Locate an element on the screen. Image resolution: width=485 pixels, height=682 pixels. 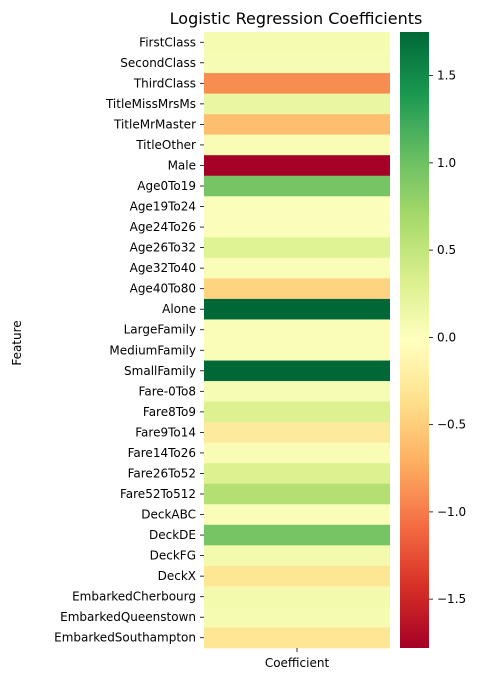
feature-label: Fare26To52 is located at coordinates (162, 473).